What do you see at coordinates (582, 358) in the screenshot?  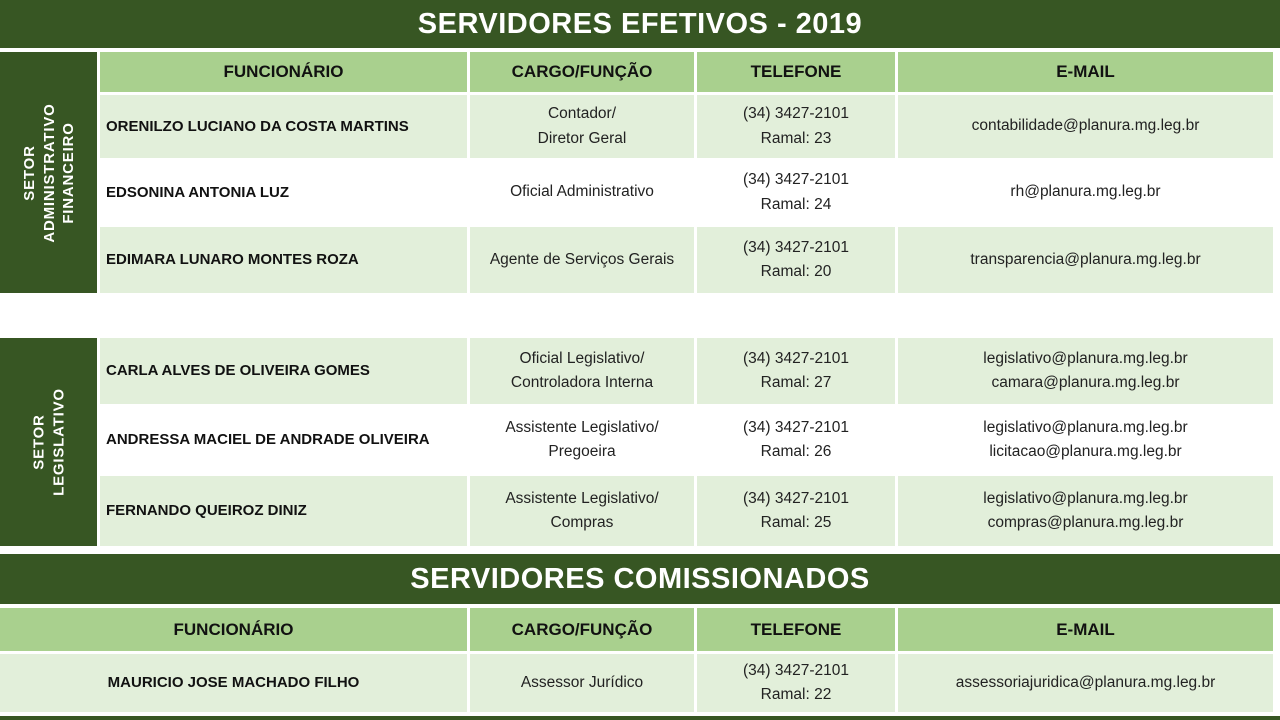 I see `cargo-line: Oficial Legislativo/` at bounding box center [582, 358].